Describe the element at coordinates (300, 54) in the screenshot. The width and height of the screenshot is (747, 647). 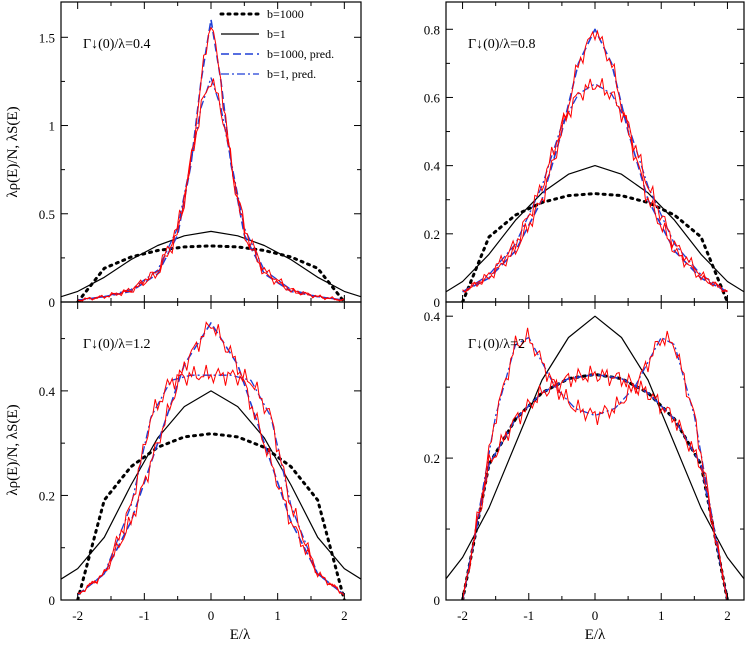
I see `legend-label: b=1000, pred.` at that location.